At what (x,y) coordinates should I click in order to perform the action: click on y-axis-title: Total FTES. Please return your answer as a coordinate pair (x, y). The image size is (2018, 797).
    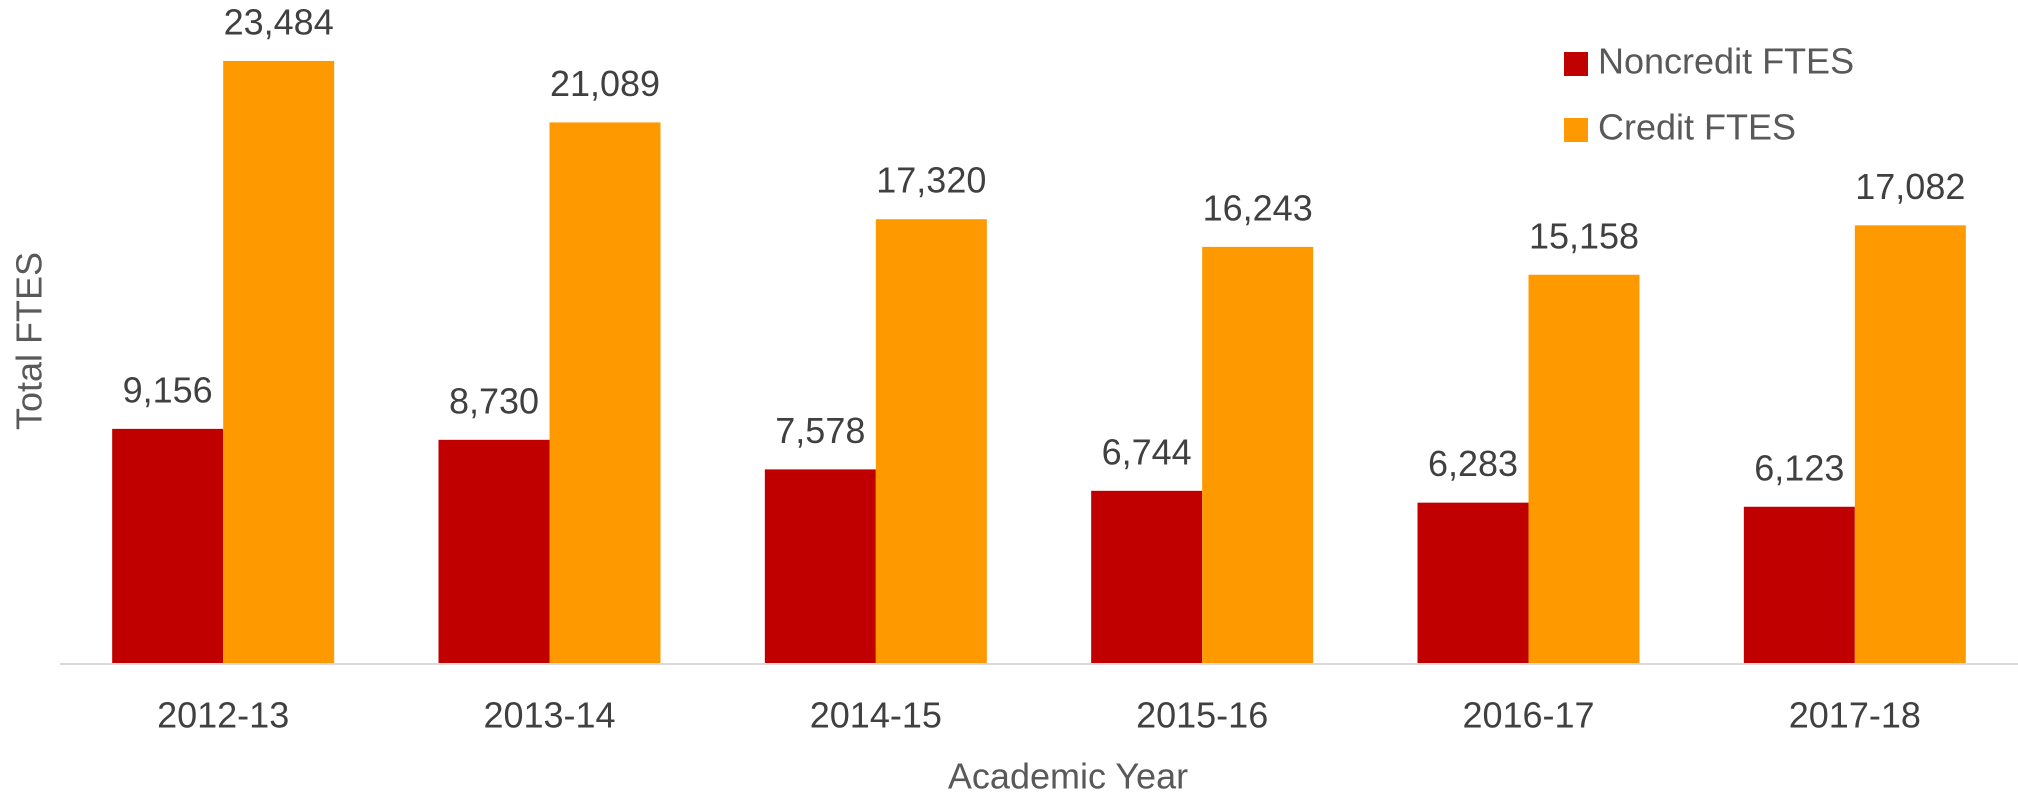
    Looking at the image, I should click on (29, 341).